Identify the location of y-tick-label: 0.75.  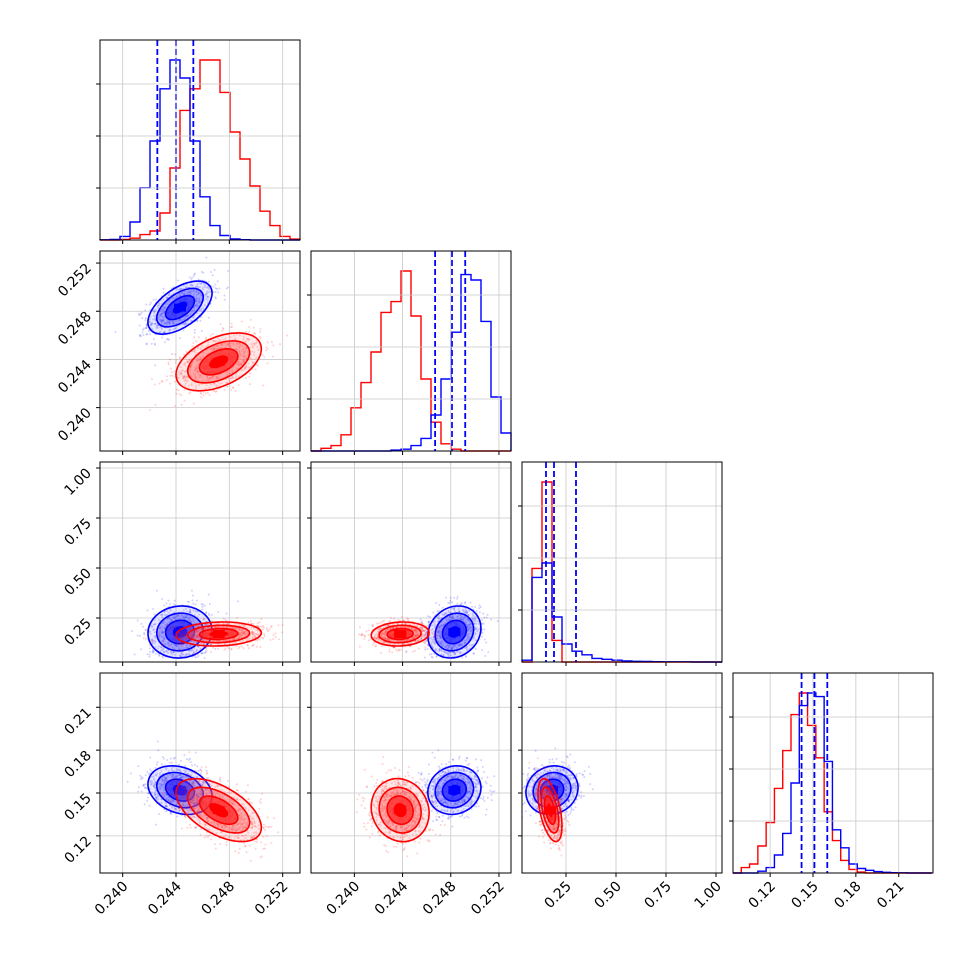
(77, 532).